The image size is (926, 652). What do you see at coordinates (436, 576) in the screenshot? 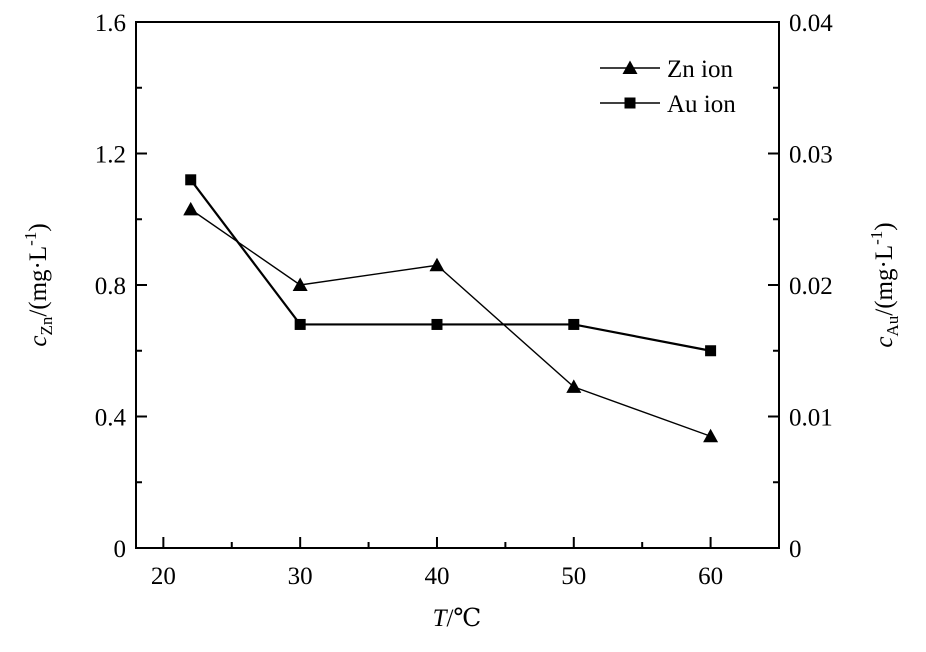
I see `x-tick-label: 40` at bounding box center [436, 576].